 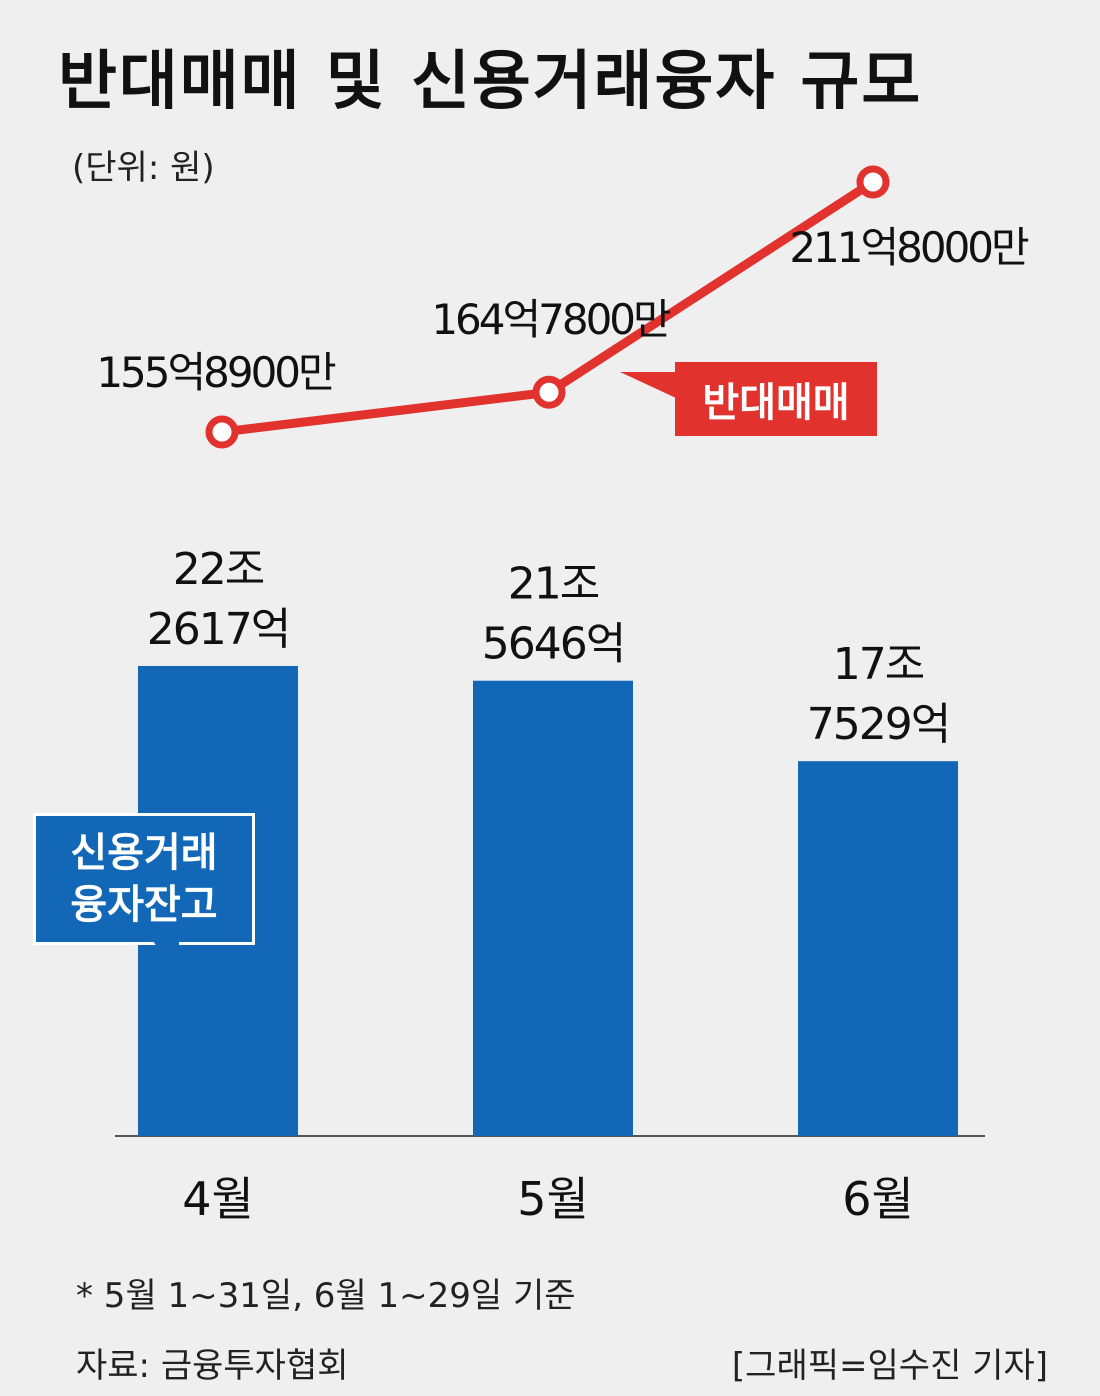 I want to click on bar-label-3-line2: 7529억, so click(x=878, y=724).